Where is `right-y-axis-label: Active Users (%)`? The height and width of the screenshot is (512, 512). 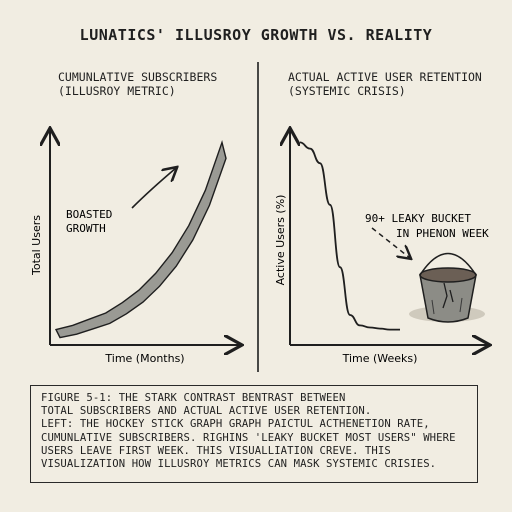
right-y-axis-label: Active Users (%) is located at coordinates (280, 240).